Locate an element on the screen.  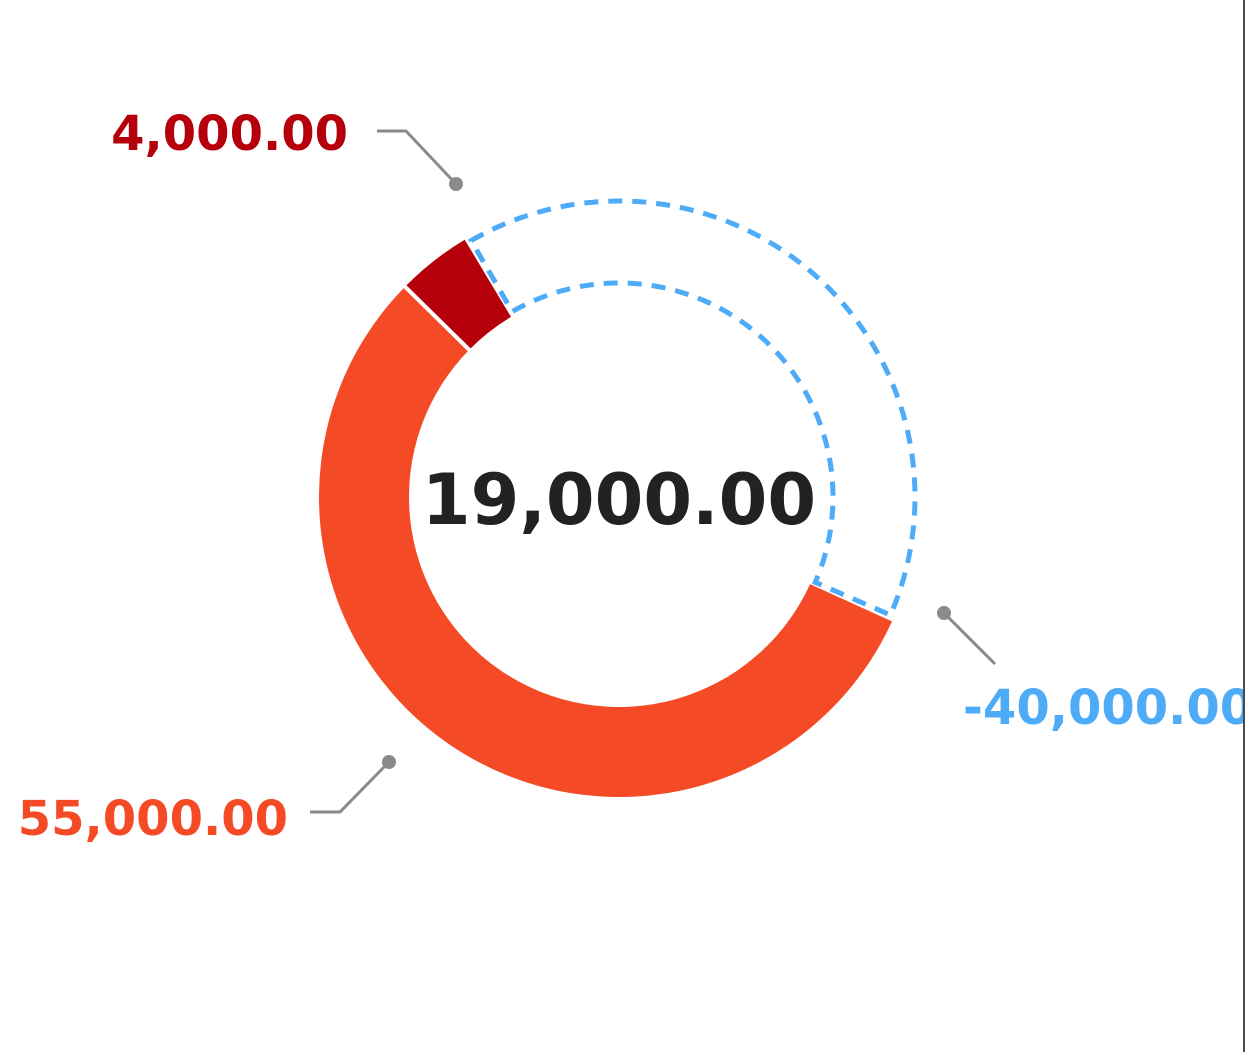
data-label-4000: 4,000.00 is located at coordinates (229, 134).